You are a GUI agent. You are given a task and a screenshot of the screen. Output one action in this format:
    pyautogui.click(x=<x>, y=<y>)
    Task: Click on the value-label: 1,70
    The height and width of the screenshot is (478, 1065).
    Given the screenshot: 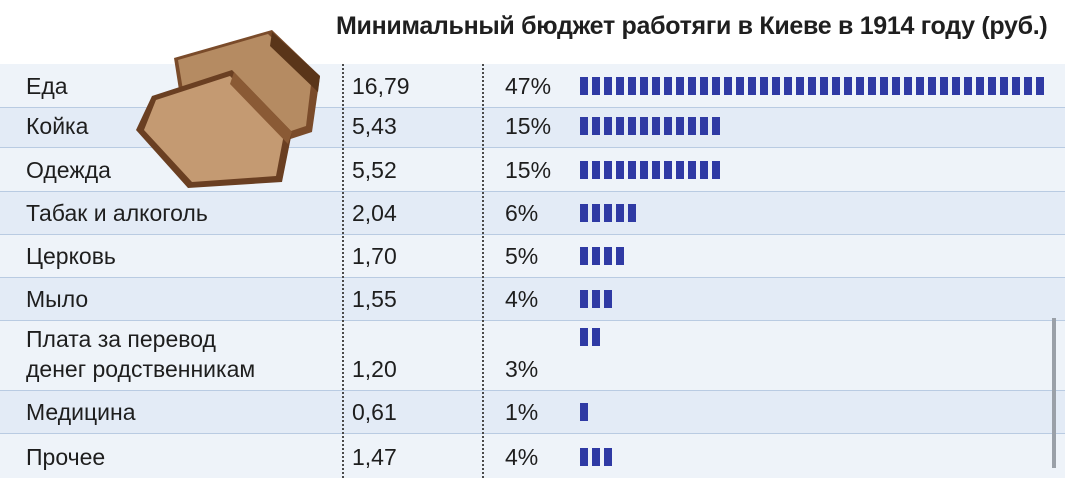 What is the action you would take?
    pyautogui.click(x=374, y=256)
    